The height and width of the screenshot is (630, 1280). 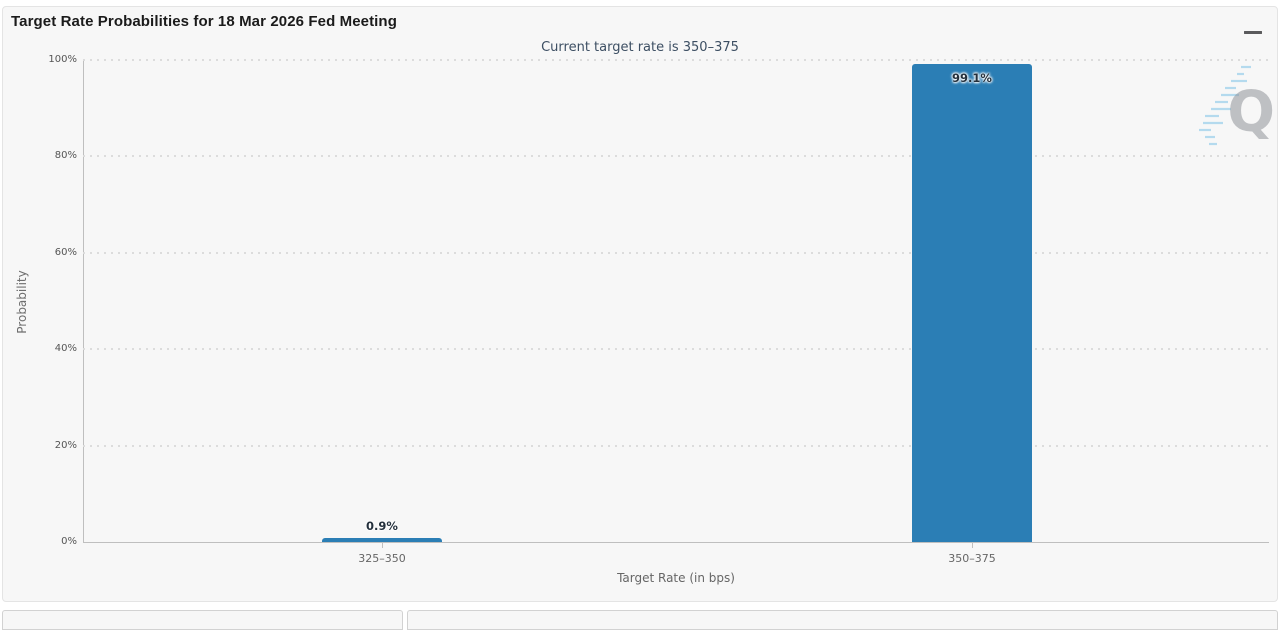 What do you see at coordinates (202, 620) in the screenshot?
I see `bottom-panel-left` at bounding box center [202, 620].